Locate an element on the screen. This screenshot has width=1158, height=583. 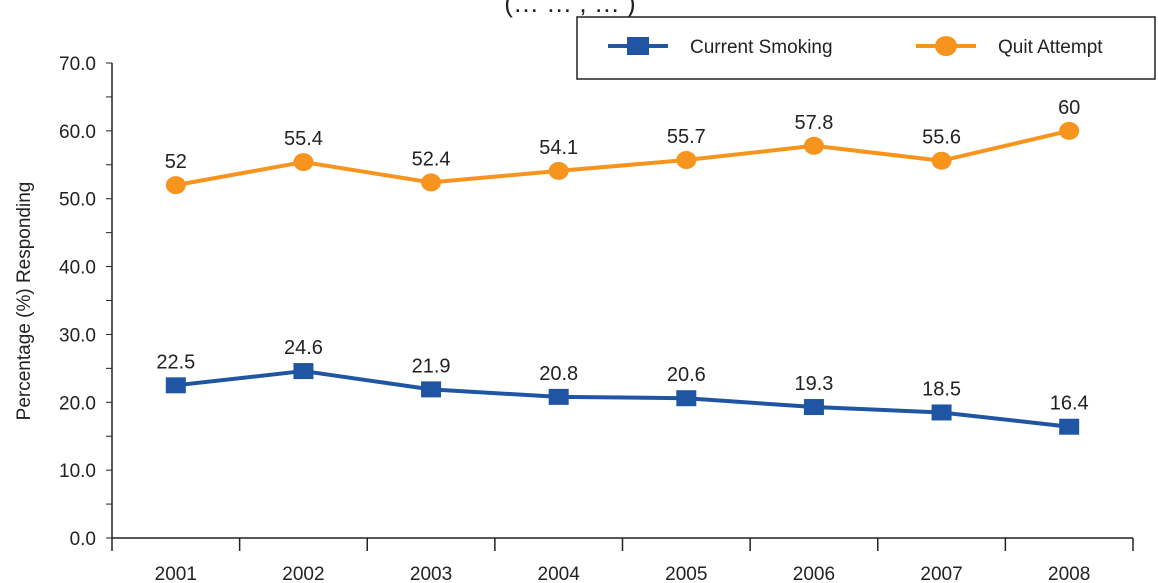
legend-item-current-smoking: Current Smoking is located at coordinates (720, 47).